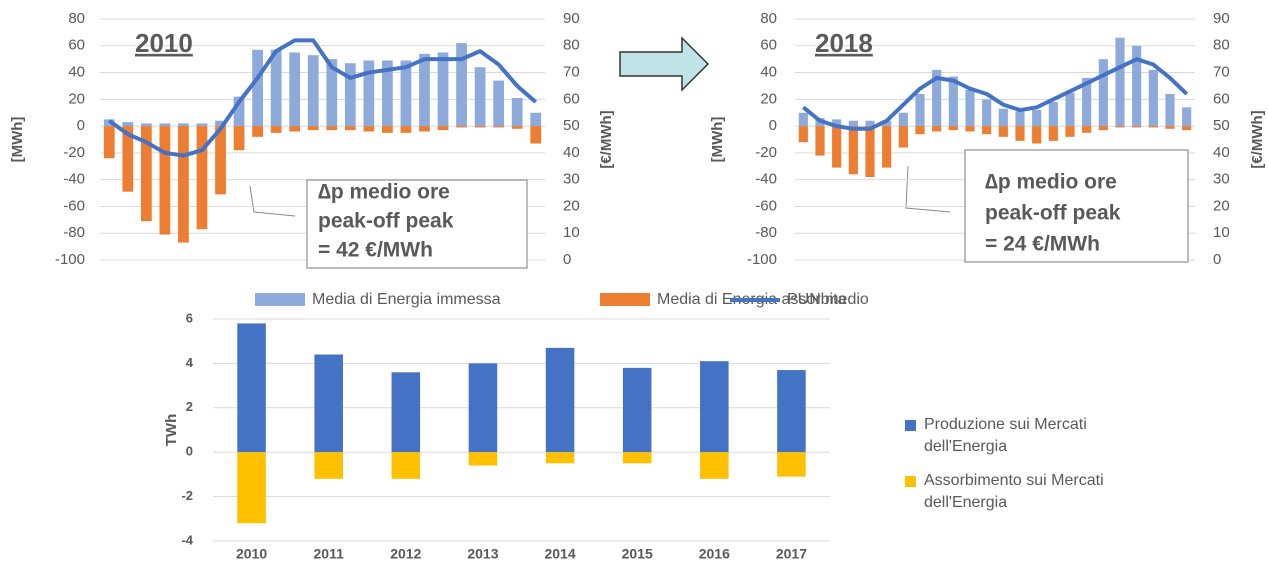 This screenshot has width=1268, height=562. I want to click on arrow, so click(664, 64).